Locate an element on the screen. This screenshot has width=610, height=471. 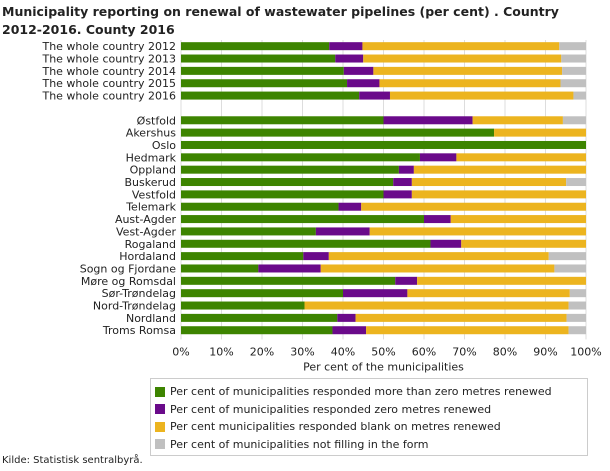
y-tick-label: Møre og Romsdal is located at coordinates (128, 281).